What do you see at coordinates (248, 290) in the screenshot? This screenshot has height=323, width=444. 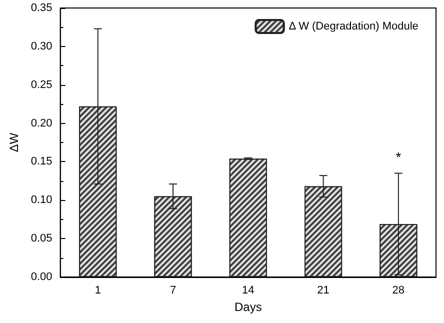 I see `x-tick-label: 14` at bounding box center [248, 290].